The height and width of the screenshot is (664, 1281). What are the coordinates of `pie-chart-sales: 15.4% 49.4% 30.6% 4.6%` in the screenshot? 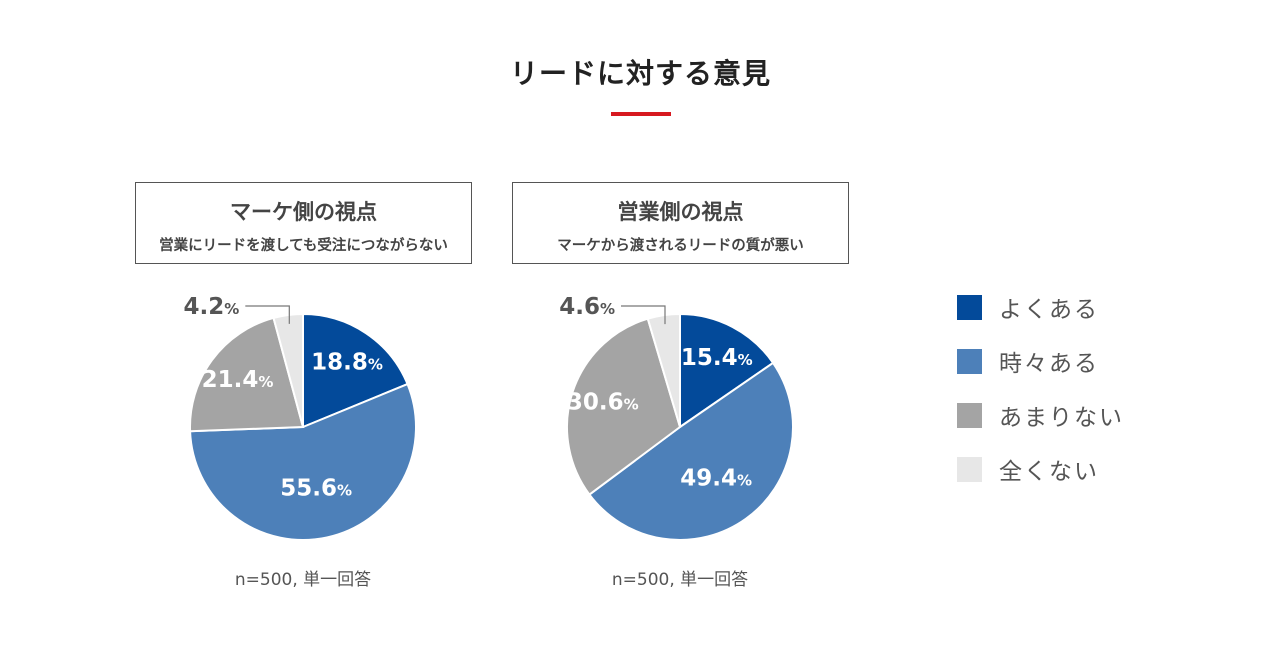 It's located at (676, 418).